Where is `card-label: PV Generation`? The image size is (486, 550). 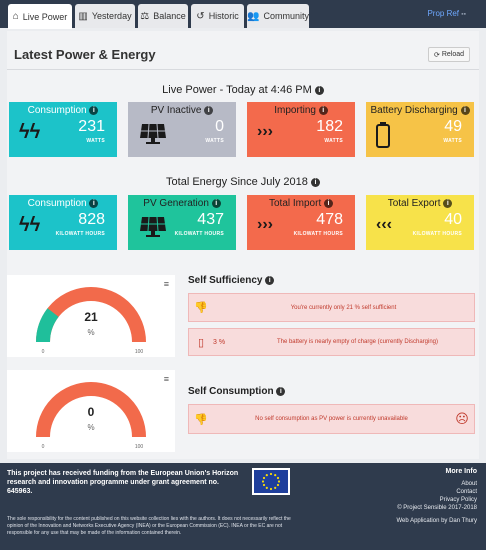 card-label: PV Generation is located at coordinates (176, 203).